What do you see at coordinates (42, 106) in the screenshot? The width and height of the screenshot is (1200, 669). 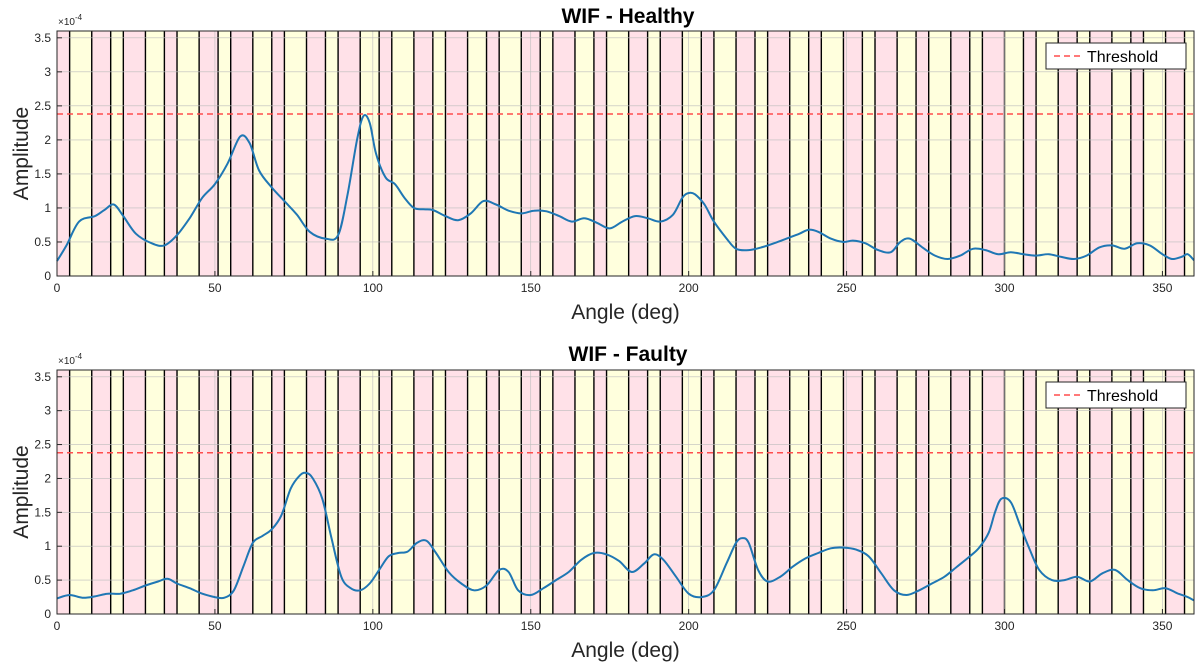 I see `y-tick-label: 2.5` at bounding box center [42, 106].